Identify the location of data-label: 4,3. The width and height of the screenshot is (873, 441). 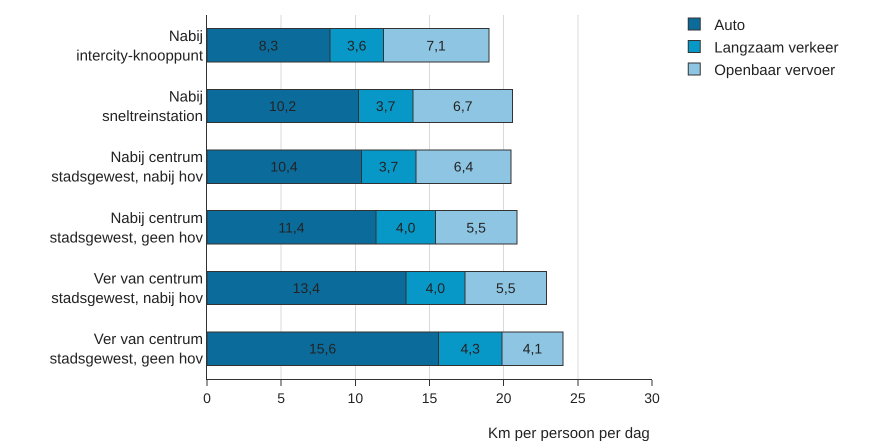
(470, 348).